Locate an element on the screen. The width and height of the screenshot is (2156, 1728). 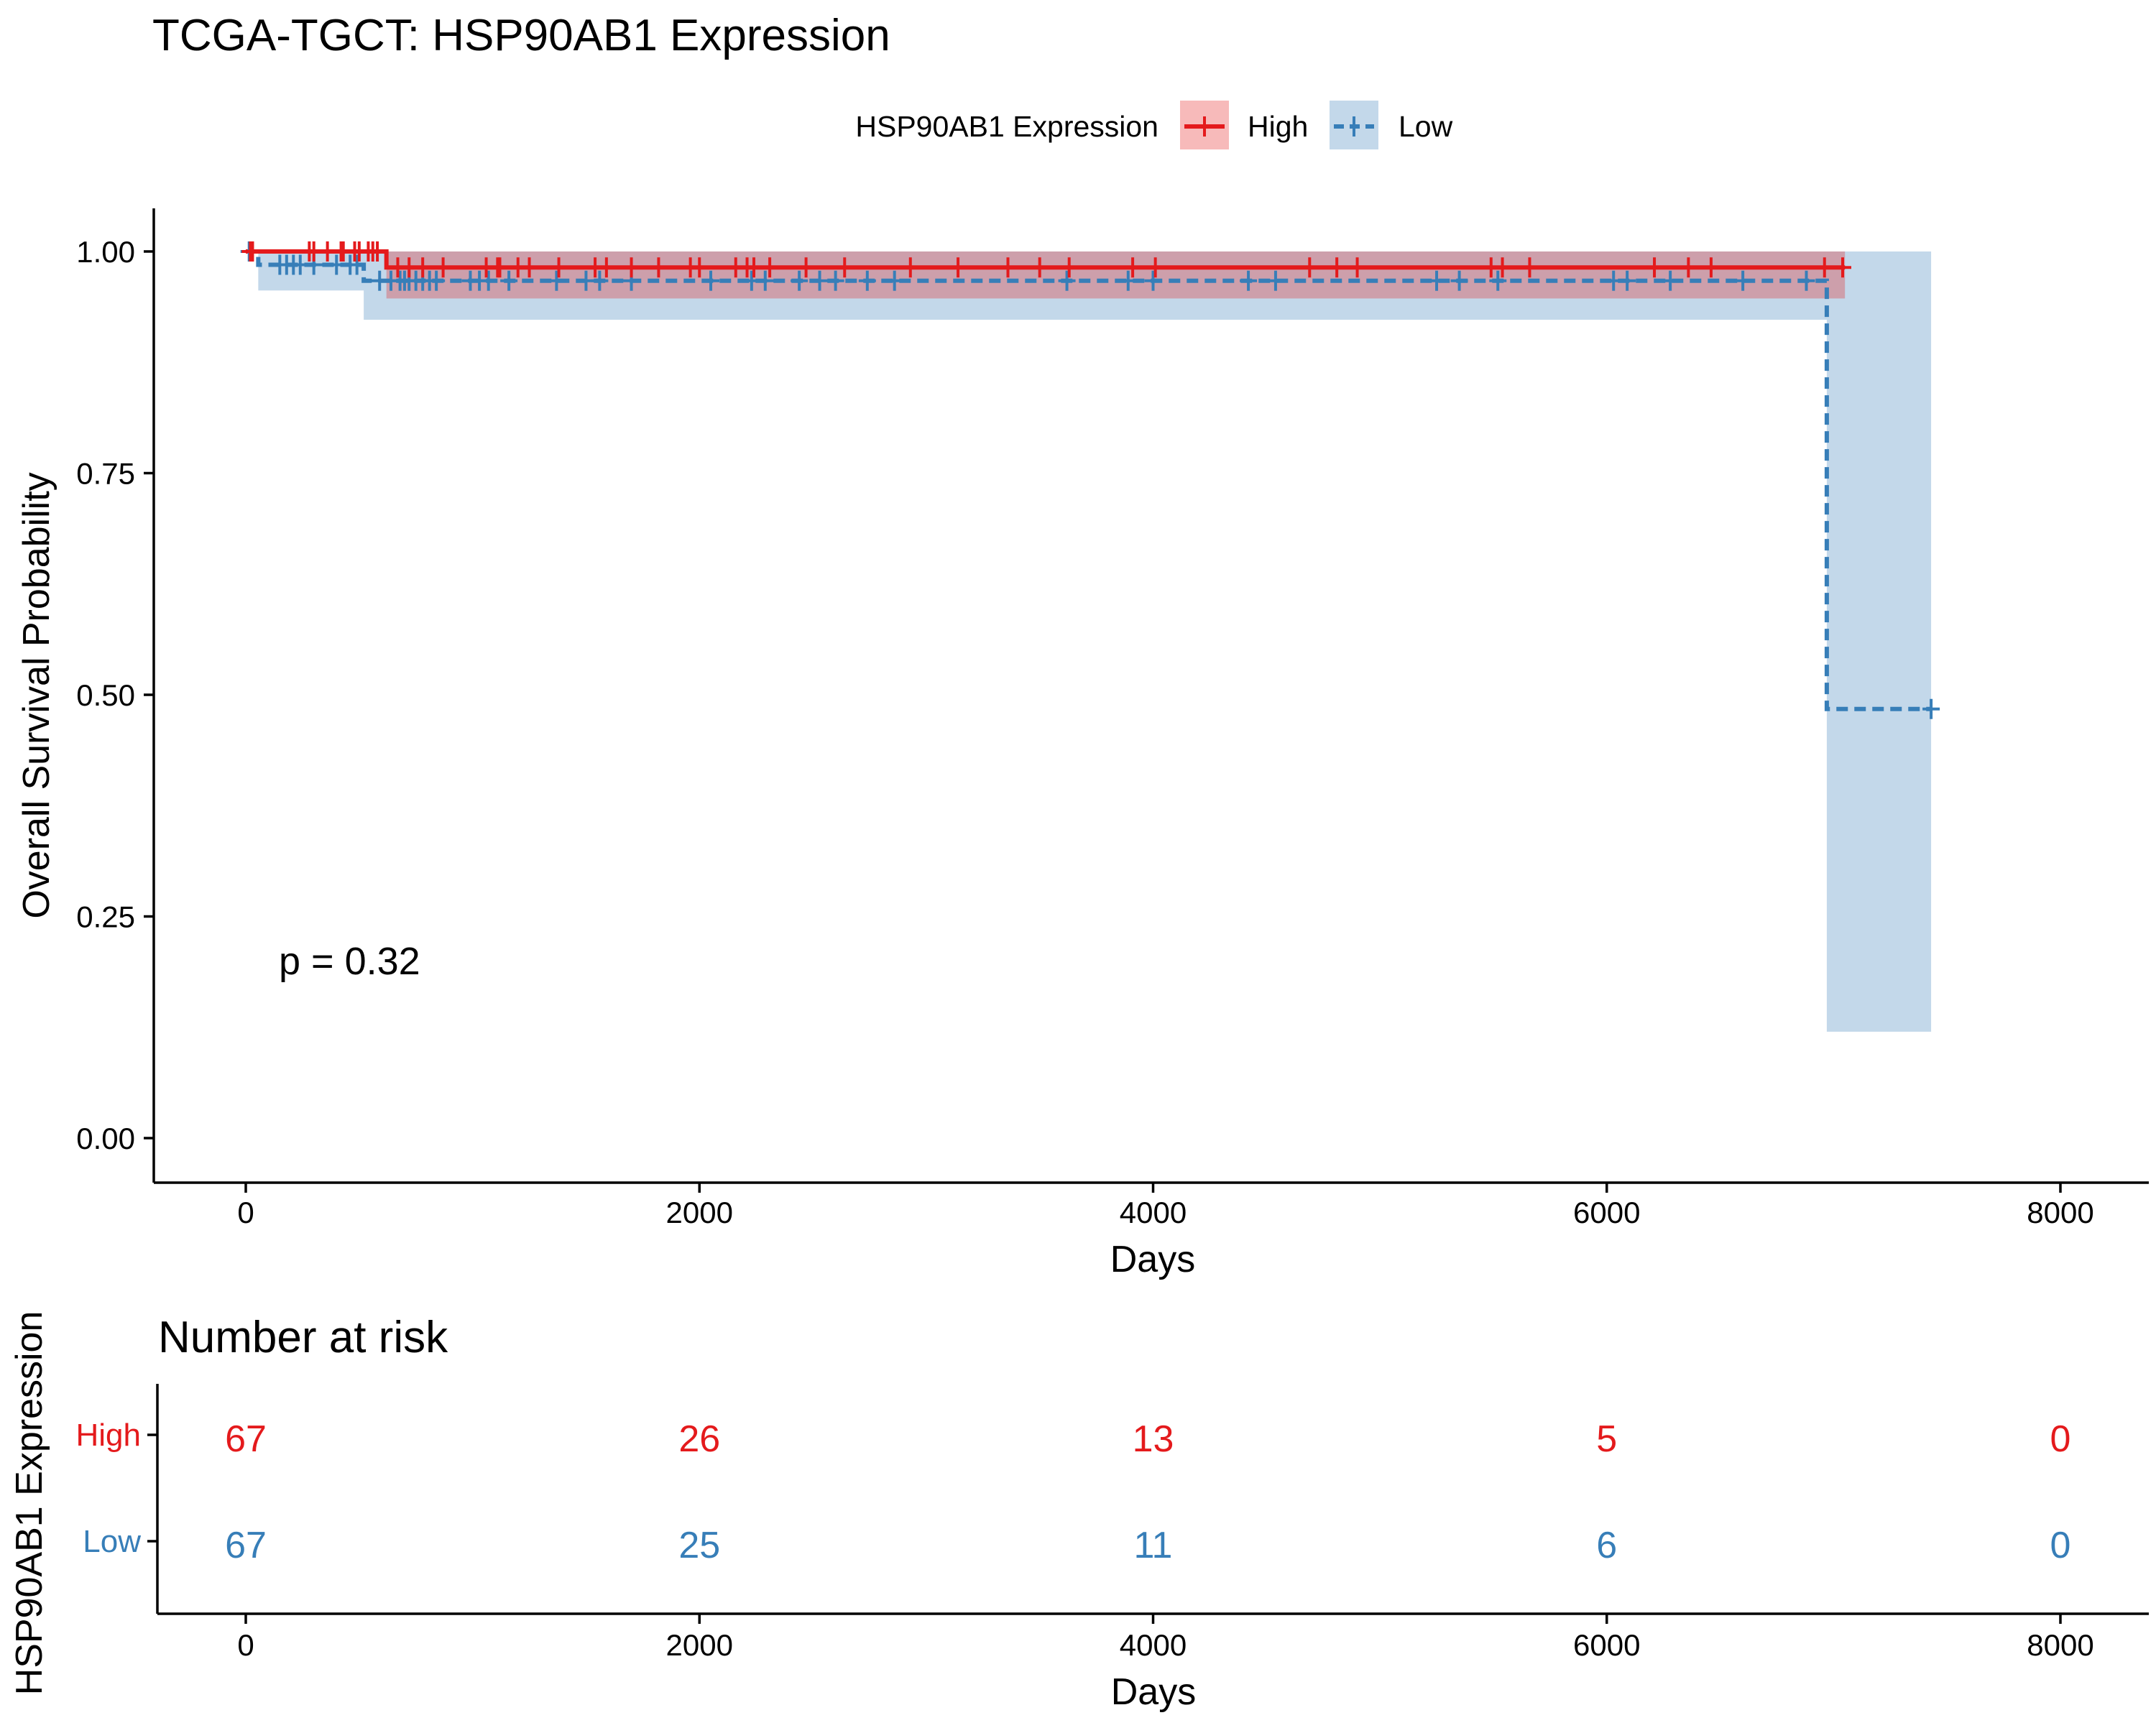
legend-label-low: Low is located at coordinates (1426, 127).